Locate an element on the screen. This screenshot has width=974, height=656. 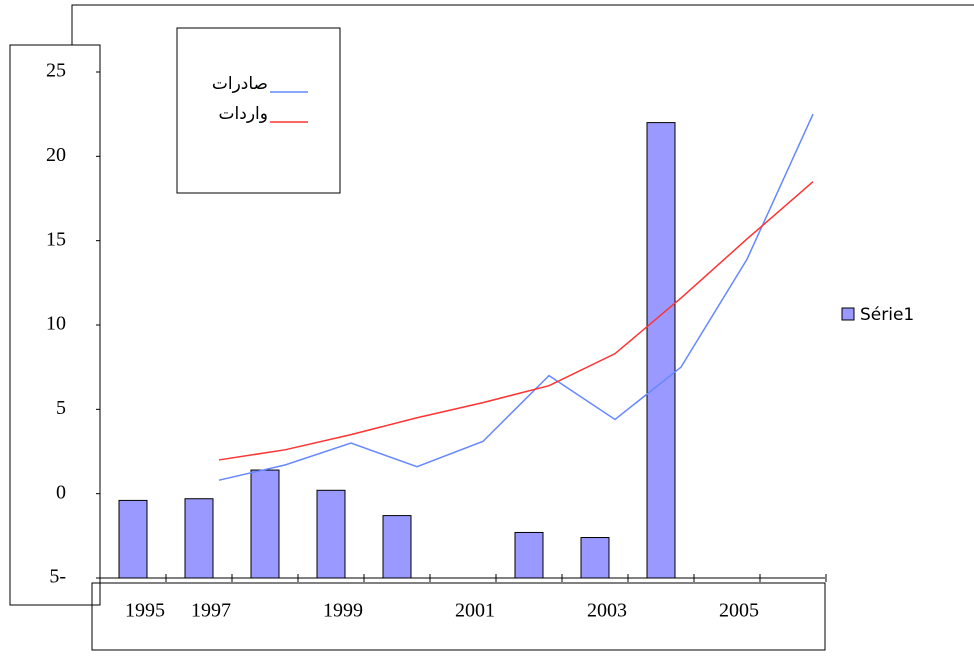
y-tick-label: 5 is located at coordinates (61, 408).